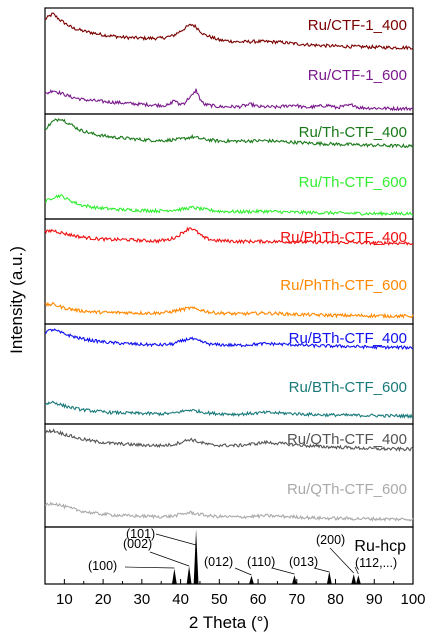  I want to click on x-axis-label: 2 Theta (°), so click(229, 622).